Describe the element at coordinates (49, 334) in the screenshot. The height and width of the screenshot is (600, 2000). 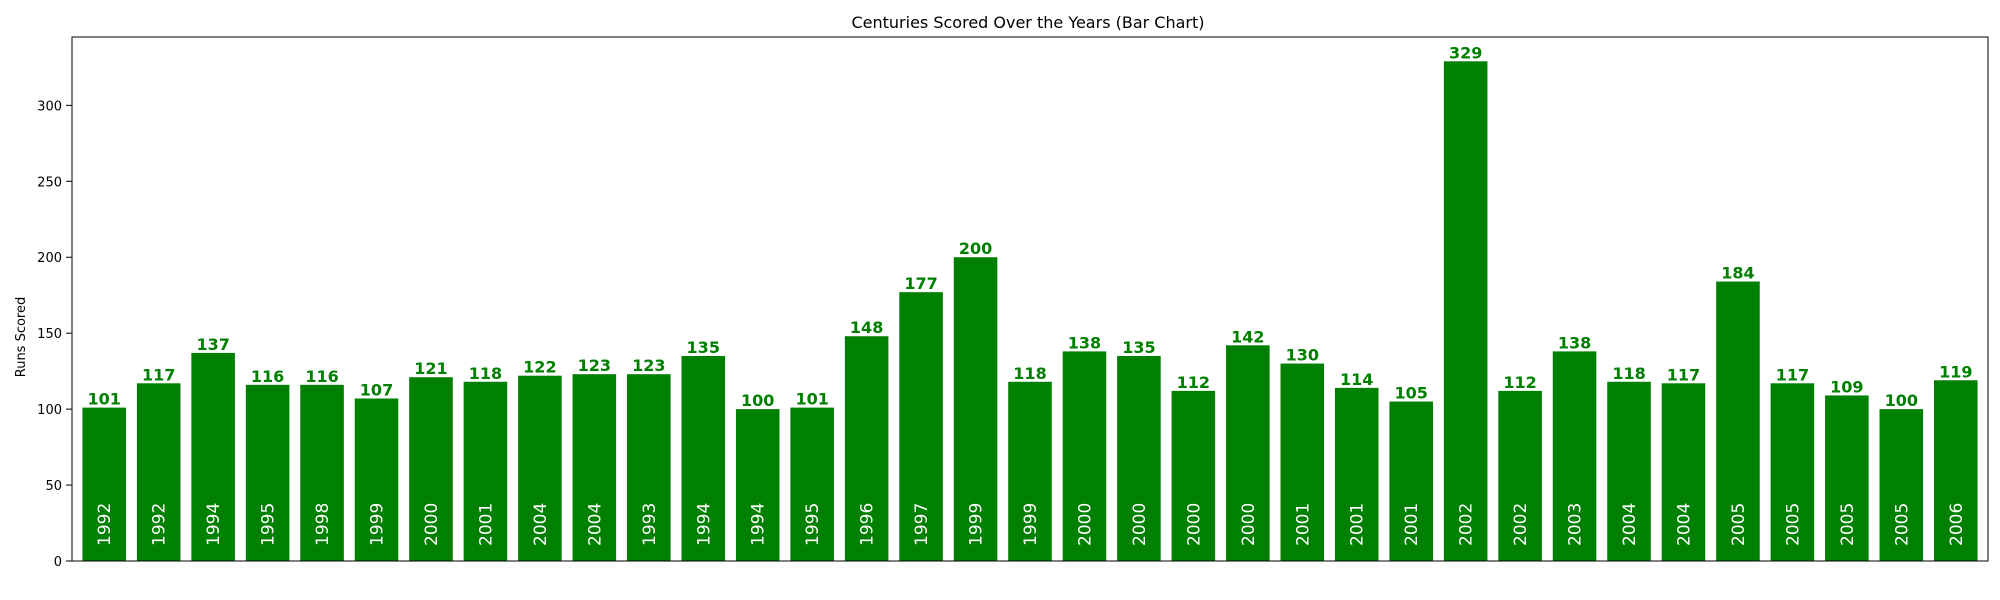
I see `y-tick-label: 150` at that location.